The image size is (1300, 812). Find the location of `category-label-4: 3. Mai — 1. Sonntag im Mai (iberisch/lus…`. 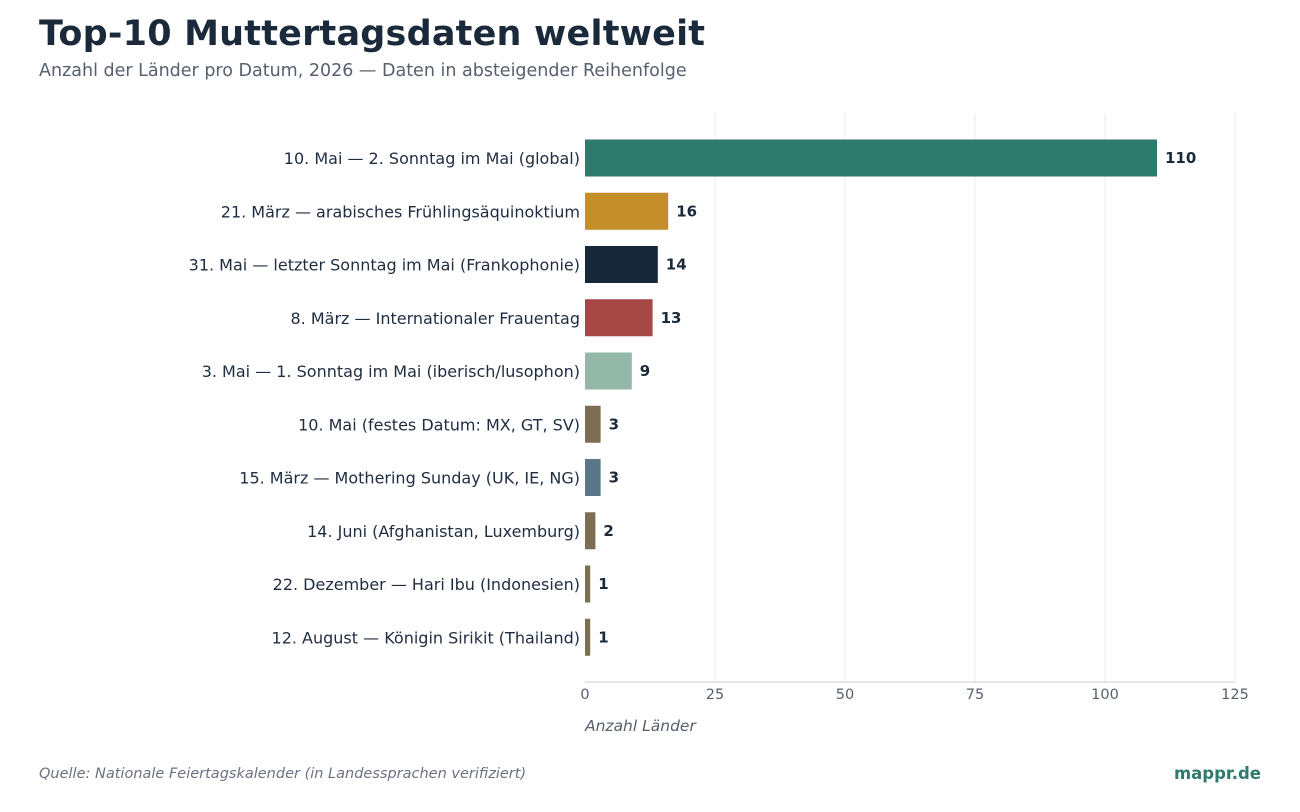

category-label-4: 3. Mai — 1. Sonntag im Mai (iberisch/lus… is located at coordinates (391, 371).